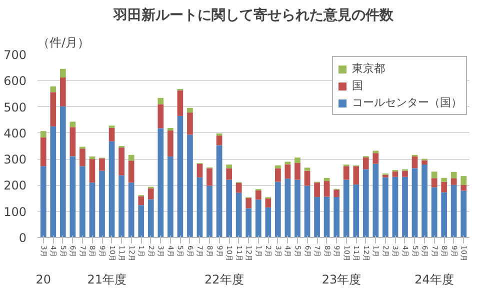 Image resolution: width=481 pixels, height=289 pixels. I want to click on legend-label: 国, so click(358, 85).